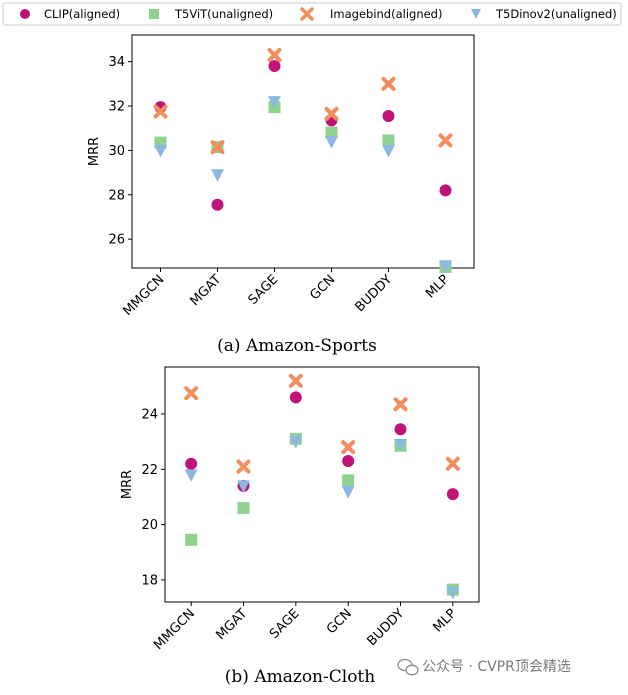 The width and height of the screenshot is (628, 695). I want to click on caption-amazon-cloth: (b) Amazon-Cloth, so click(300, 677).